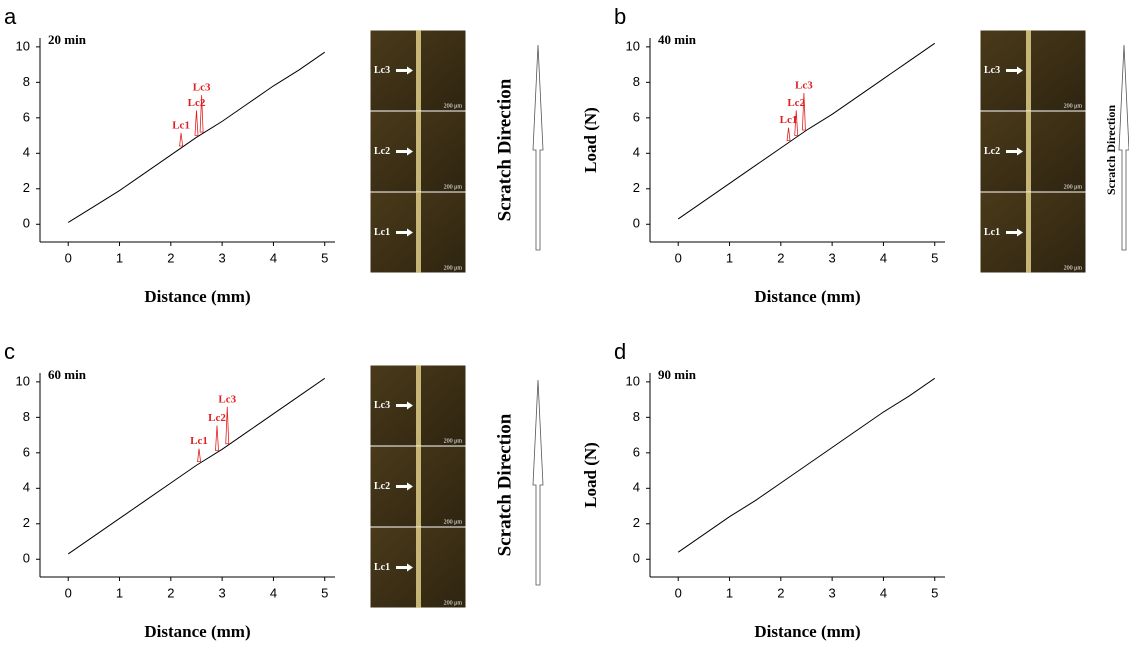  What do you see at coordinates (67, 374) in the screenshot?
I see `panel-annotation: 60 min` at bounding box center [67, 374].